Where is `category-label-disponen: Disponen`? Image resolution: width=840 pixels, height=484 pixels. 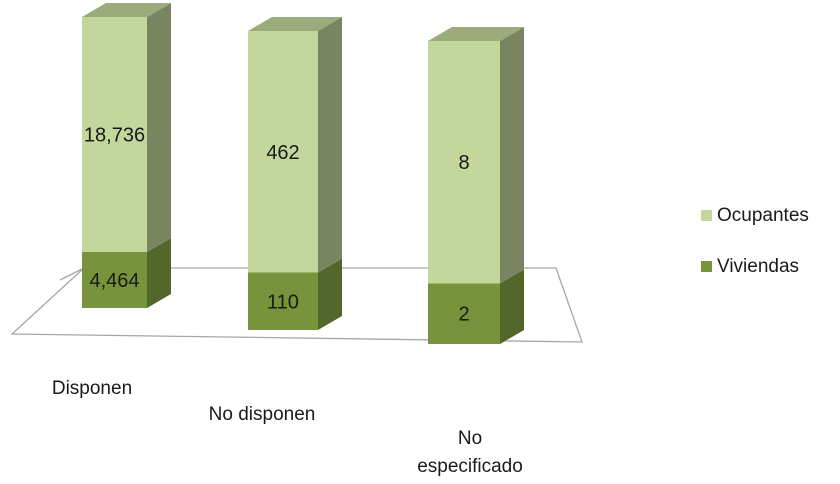 category-label-disponen: Disponen is located at coordinates (92, 388).